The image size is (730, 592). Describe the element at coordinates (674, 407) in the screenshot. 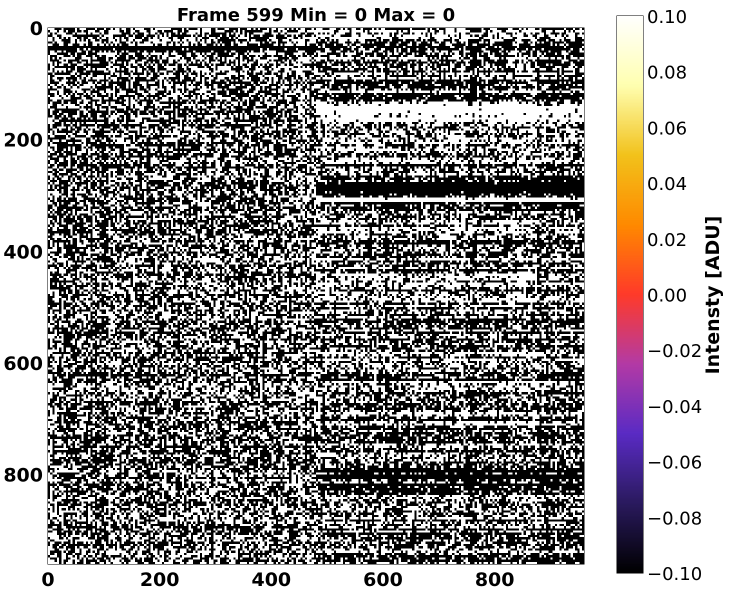

I see `colorbar-tick-label: −0.04` at that location.